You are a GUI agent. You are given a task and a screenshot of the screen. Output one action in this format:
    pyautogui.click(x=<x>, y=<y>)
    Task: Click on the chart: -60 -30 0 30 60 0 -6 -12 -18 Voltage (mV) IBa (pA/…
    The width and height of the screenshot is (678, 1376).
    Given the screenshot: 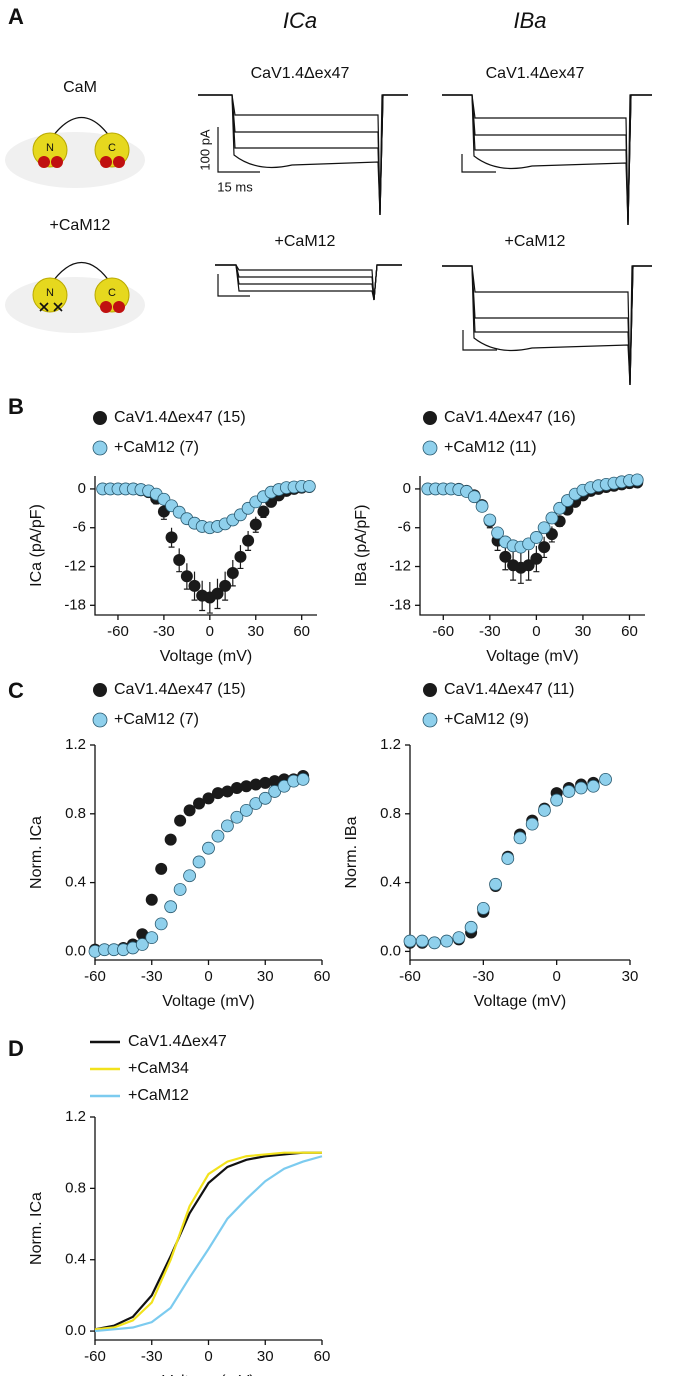 What is the action you would take?
    pyautogui.click(x=499, y=537)
    